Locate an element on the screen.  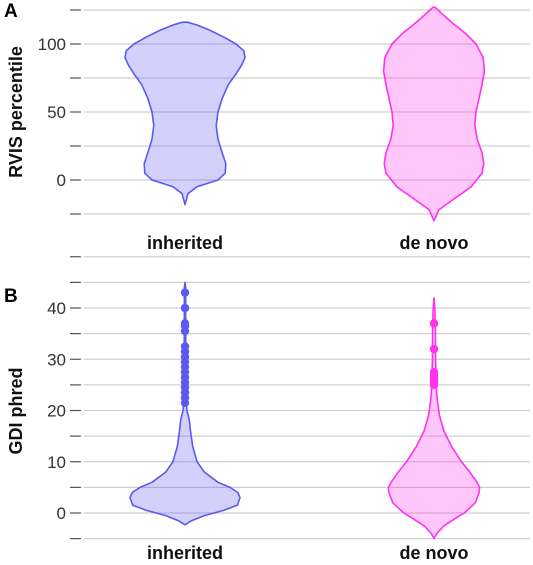
y-tick-label: 20 is located at coordinates (56, 411).